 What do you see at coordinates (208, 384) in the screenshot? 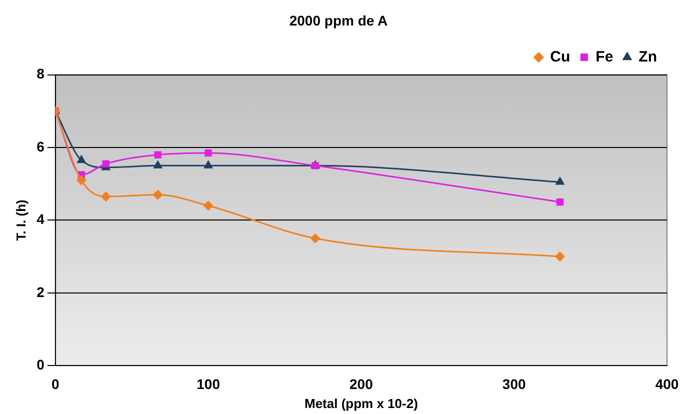
I see `x-tick-label: 100` at bounding box center [208, 384].